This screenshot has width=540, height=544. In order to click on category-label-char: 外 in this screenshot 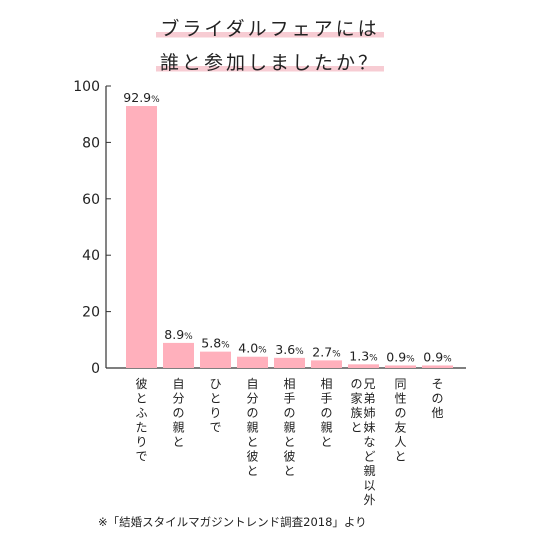, I will do `click(369, 500)`.